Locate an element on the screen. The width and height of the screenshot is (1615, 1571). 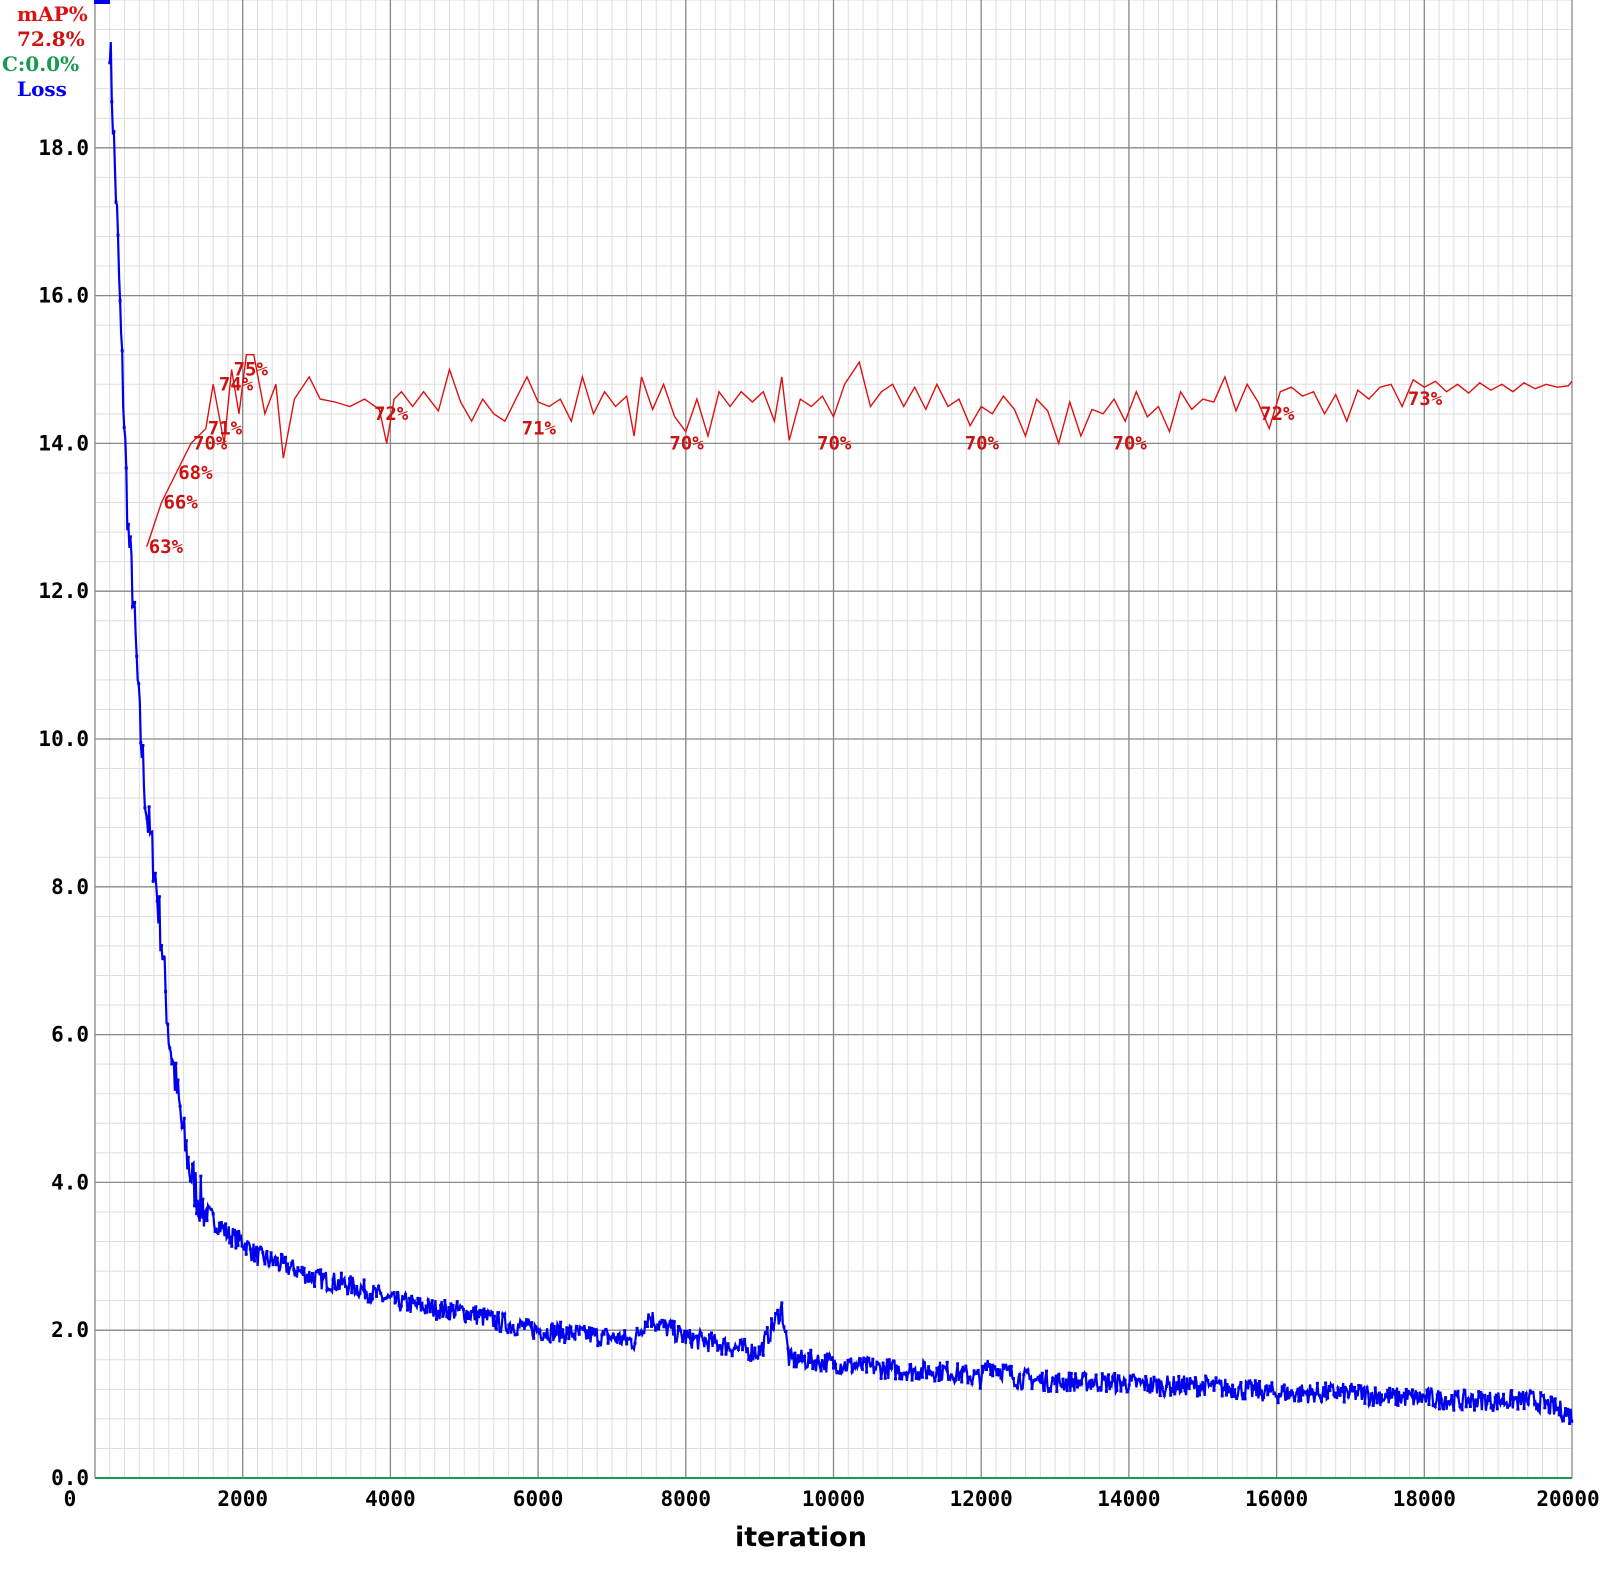
map-annotation: 71% is located at coordinates (539, 429).